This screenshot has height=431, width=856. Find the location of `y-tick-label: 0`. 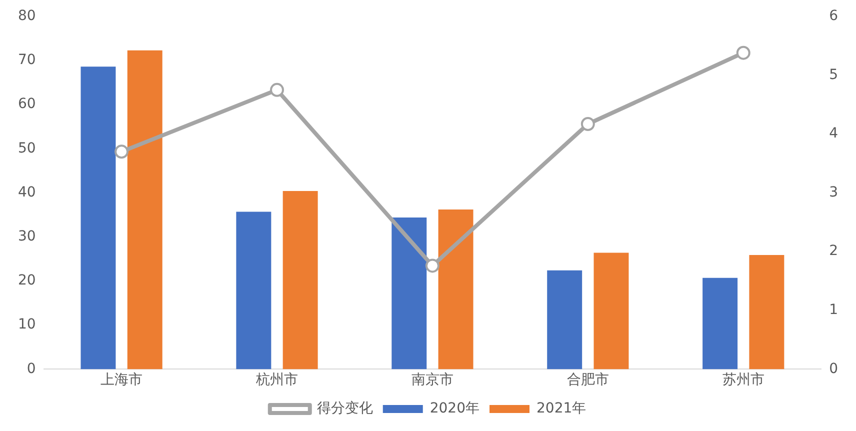

y-tick-label: 0 is located at coordinates (31, 368).